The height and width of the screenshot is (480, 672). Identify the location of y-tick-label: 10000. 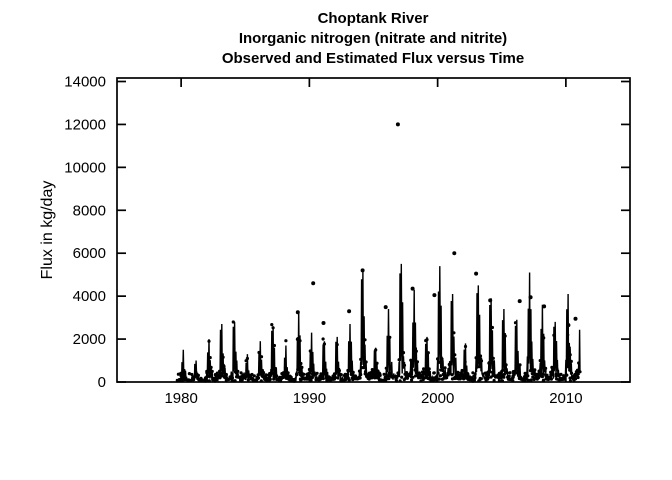
(85, 167).